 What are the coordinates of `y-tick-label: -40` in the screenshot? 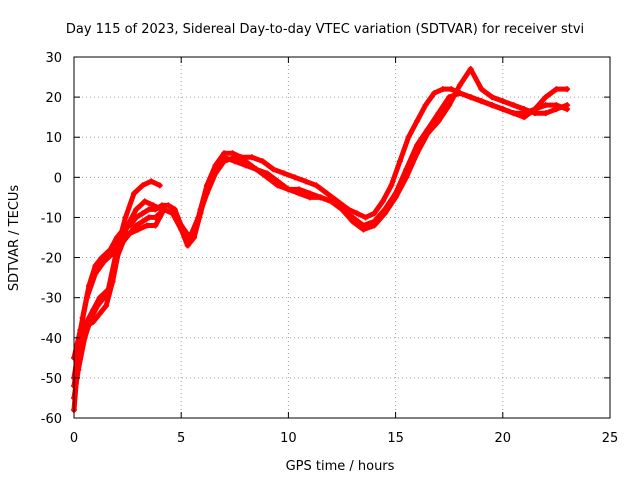 It's located at (51, 339).